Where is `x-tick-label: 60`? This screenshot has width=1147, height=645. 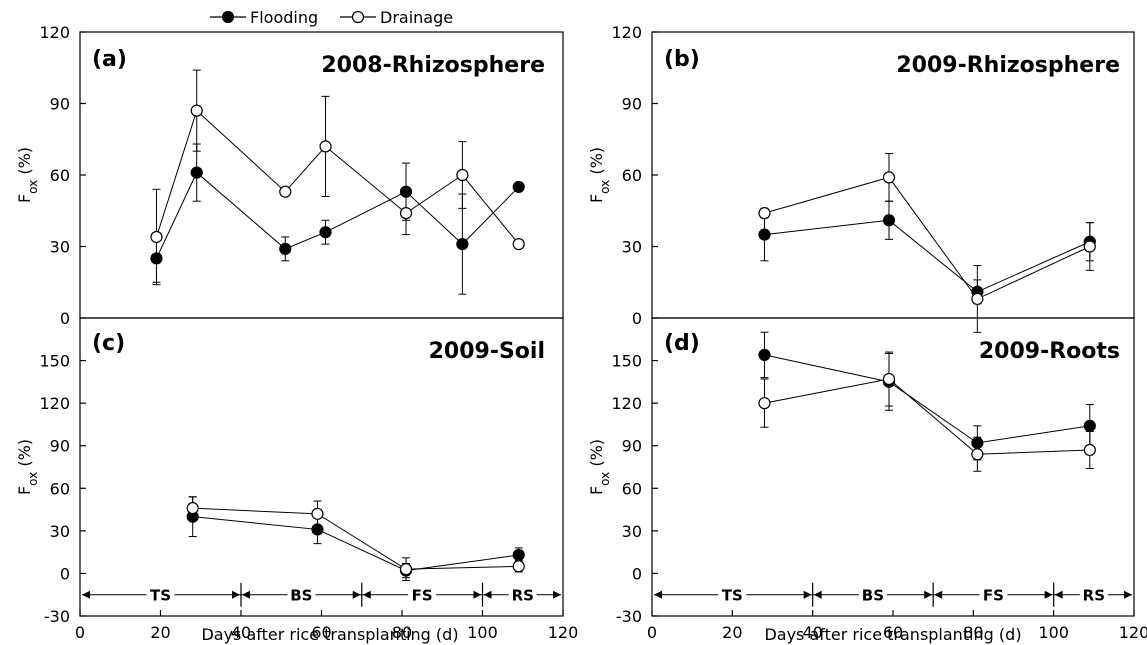
x-tick-label: 60 is located at coordinates (321, 632).